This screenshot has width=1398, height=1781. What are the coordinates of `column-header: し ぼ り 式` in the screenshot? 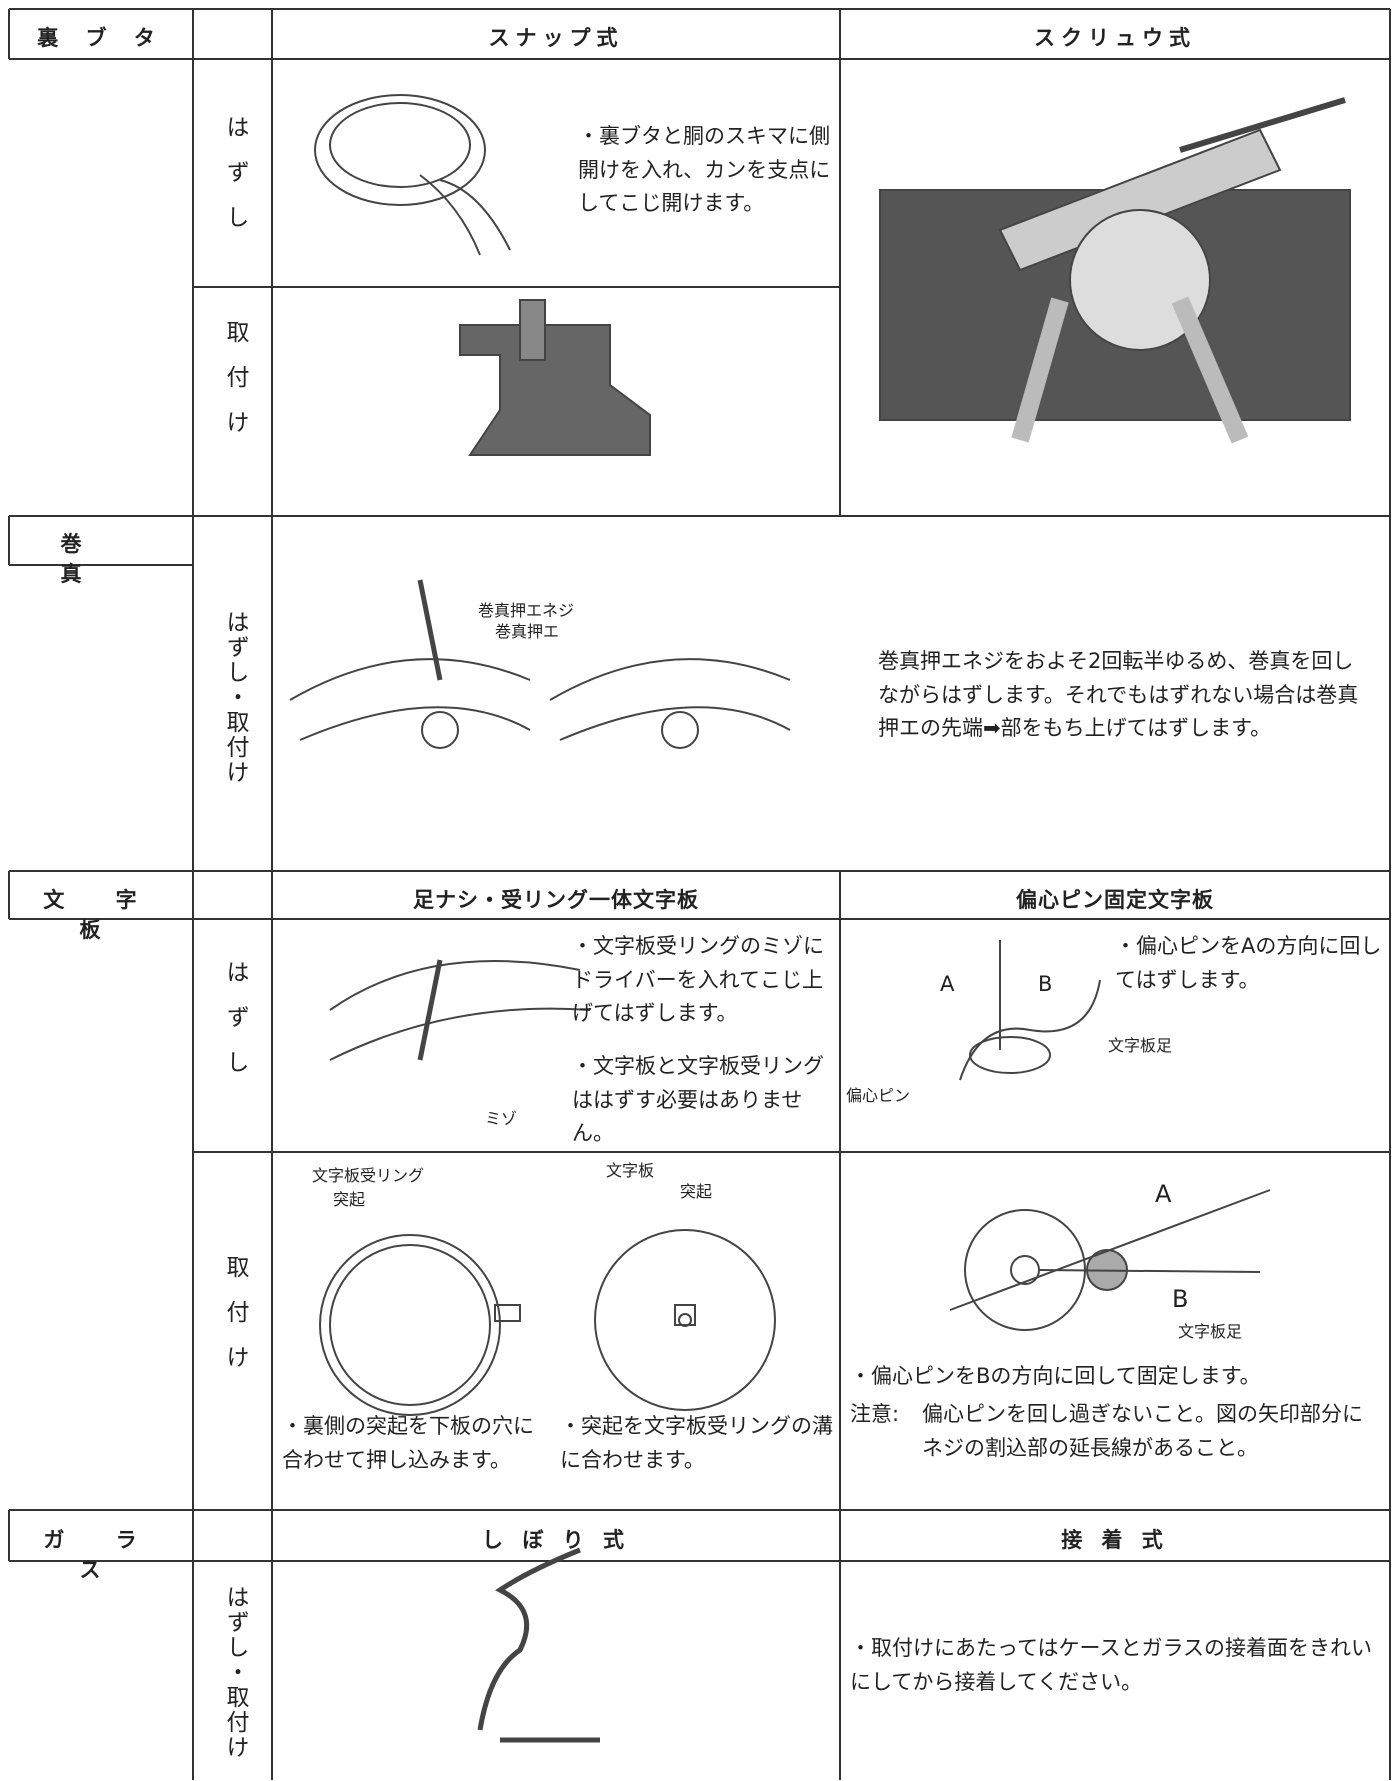 It's located at (556, 1540).